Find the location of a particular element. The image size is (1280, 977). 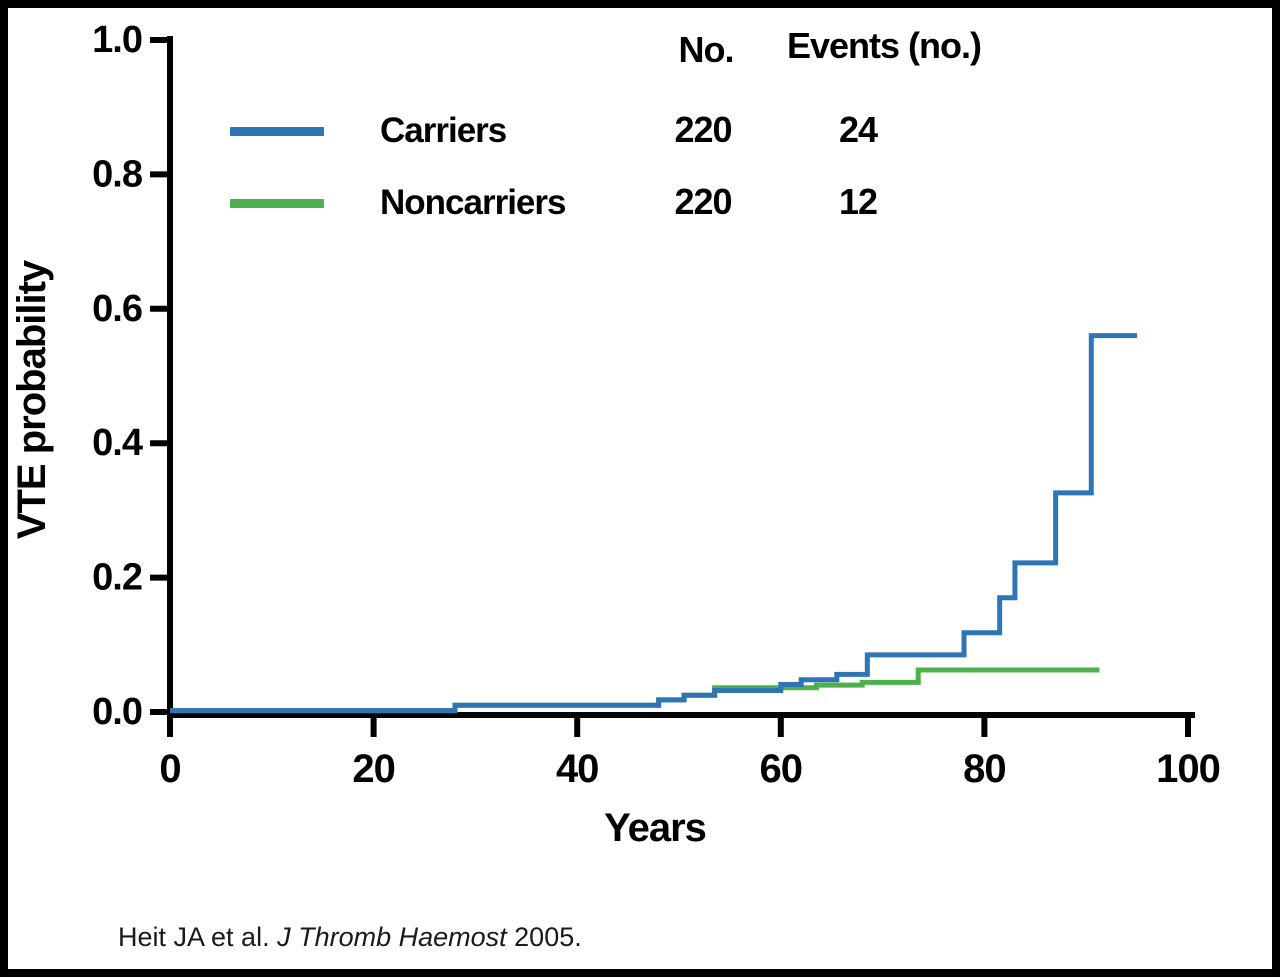

svg-text: 80 is located at coordinates (984, 769).